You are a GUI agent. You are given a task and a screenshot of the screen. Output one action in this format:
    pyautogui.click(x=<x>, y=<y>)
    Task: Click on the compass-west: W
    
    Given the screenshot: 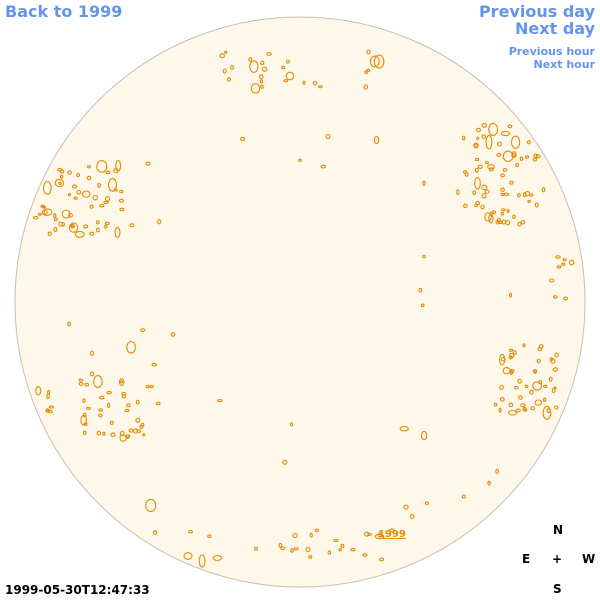 What is the action you would take?
    pyautogui.click(x=589, y=559)
    